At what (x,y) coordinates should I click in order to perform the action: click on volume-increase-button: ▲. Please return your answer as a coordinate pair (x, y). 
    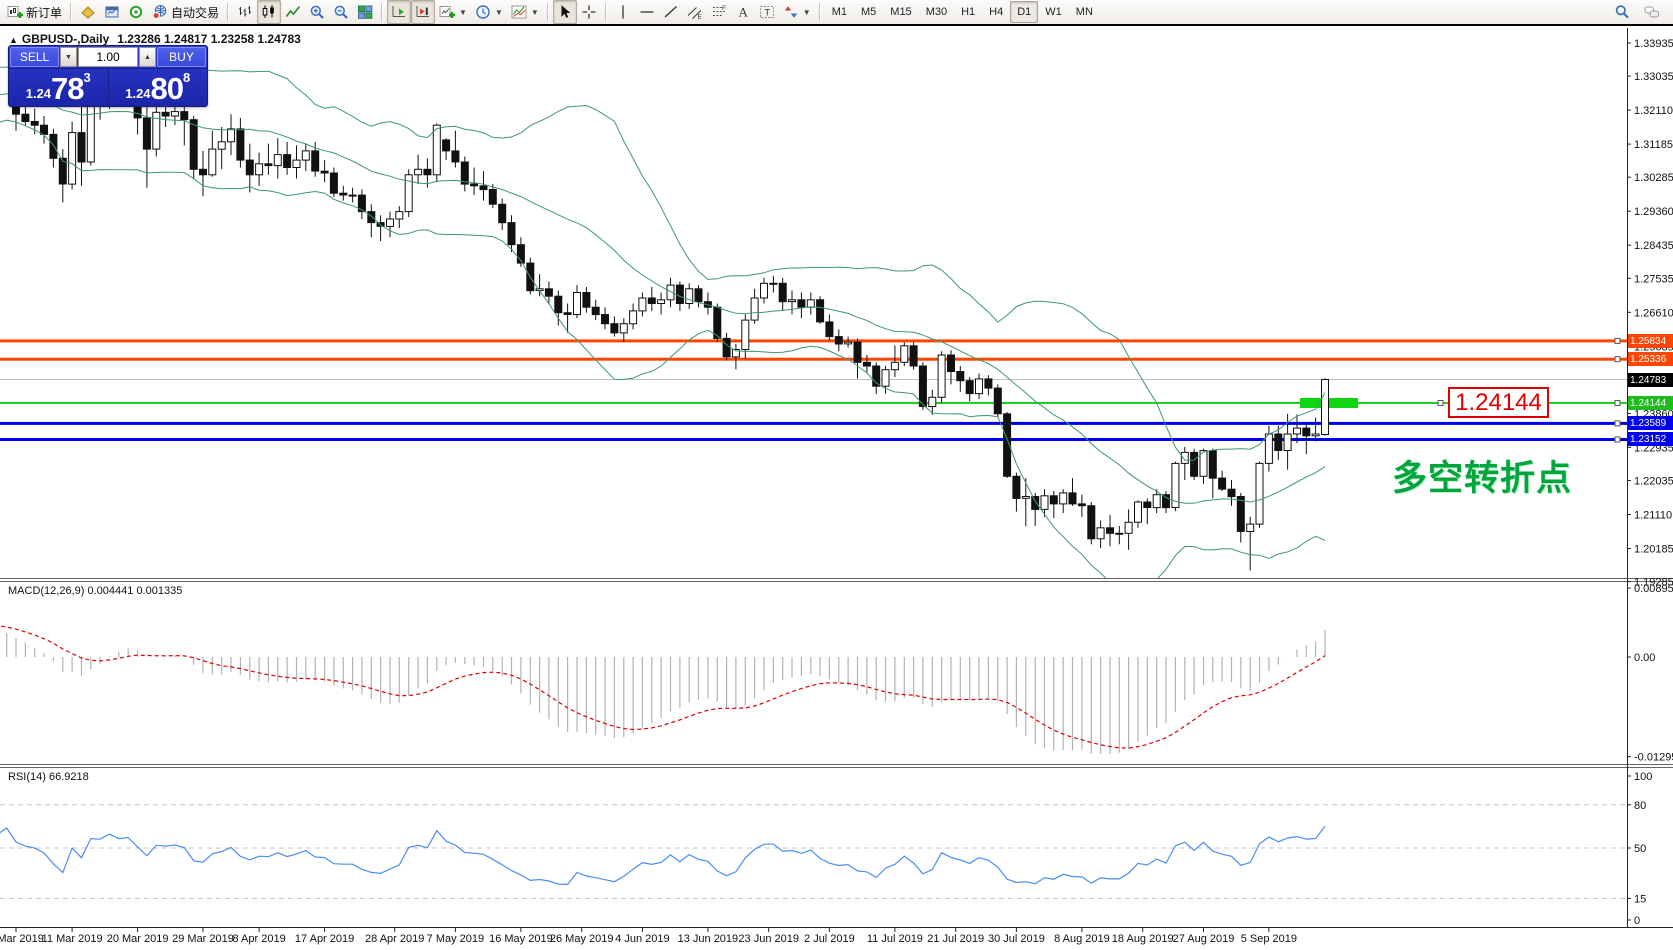
    Looking at the image, I should click on (147, 57).